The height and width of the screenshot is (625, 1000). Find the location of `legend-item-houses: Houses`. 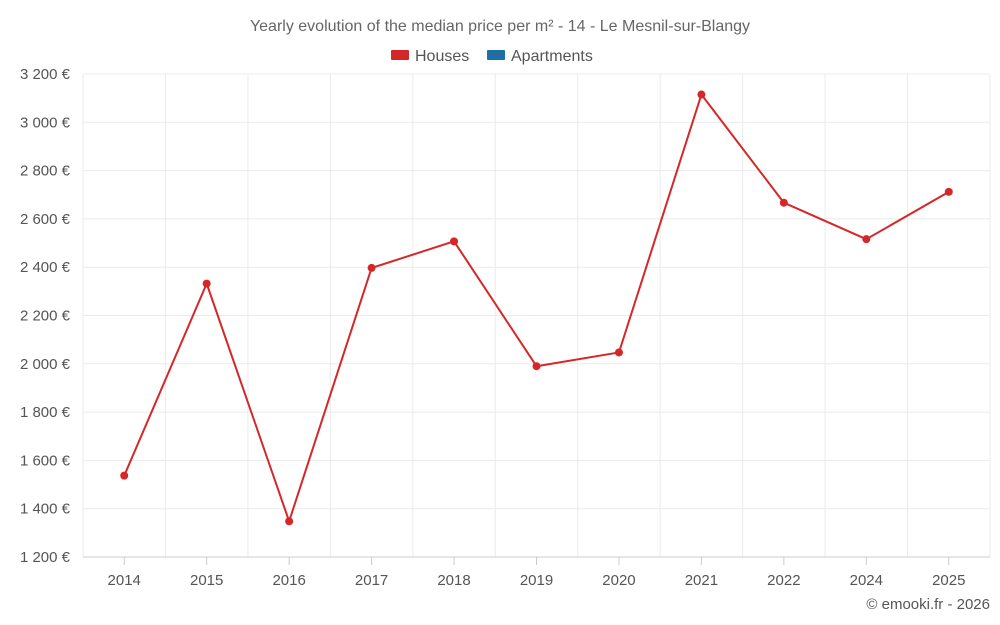

legend-item-houses: Houses is located at coordinates (430, 56).